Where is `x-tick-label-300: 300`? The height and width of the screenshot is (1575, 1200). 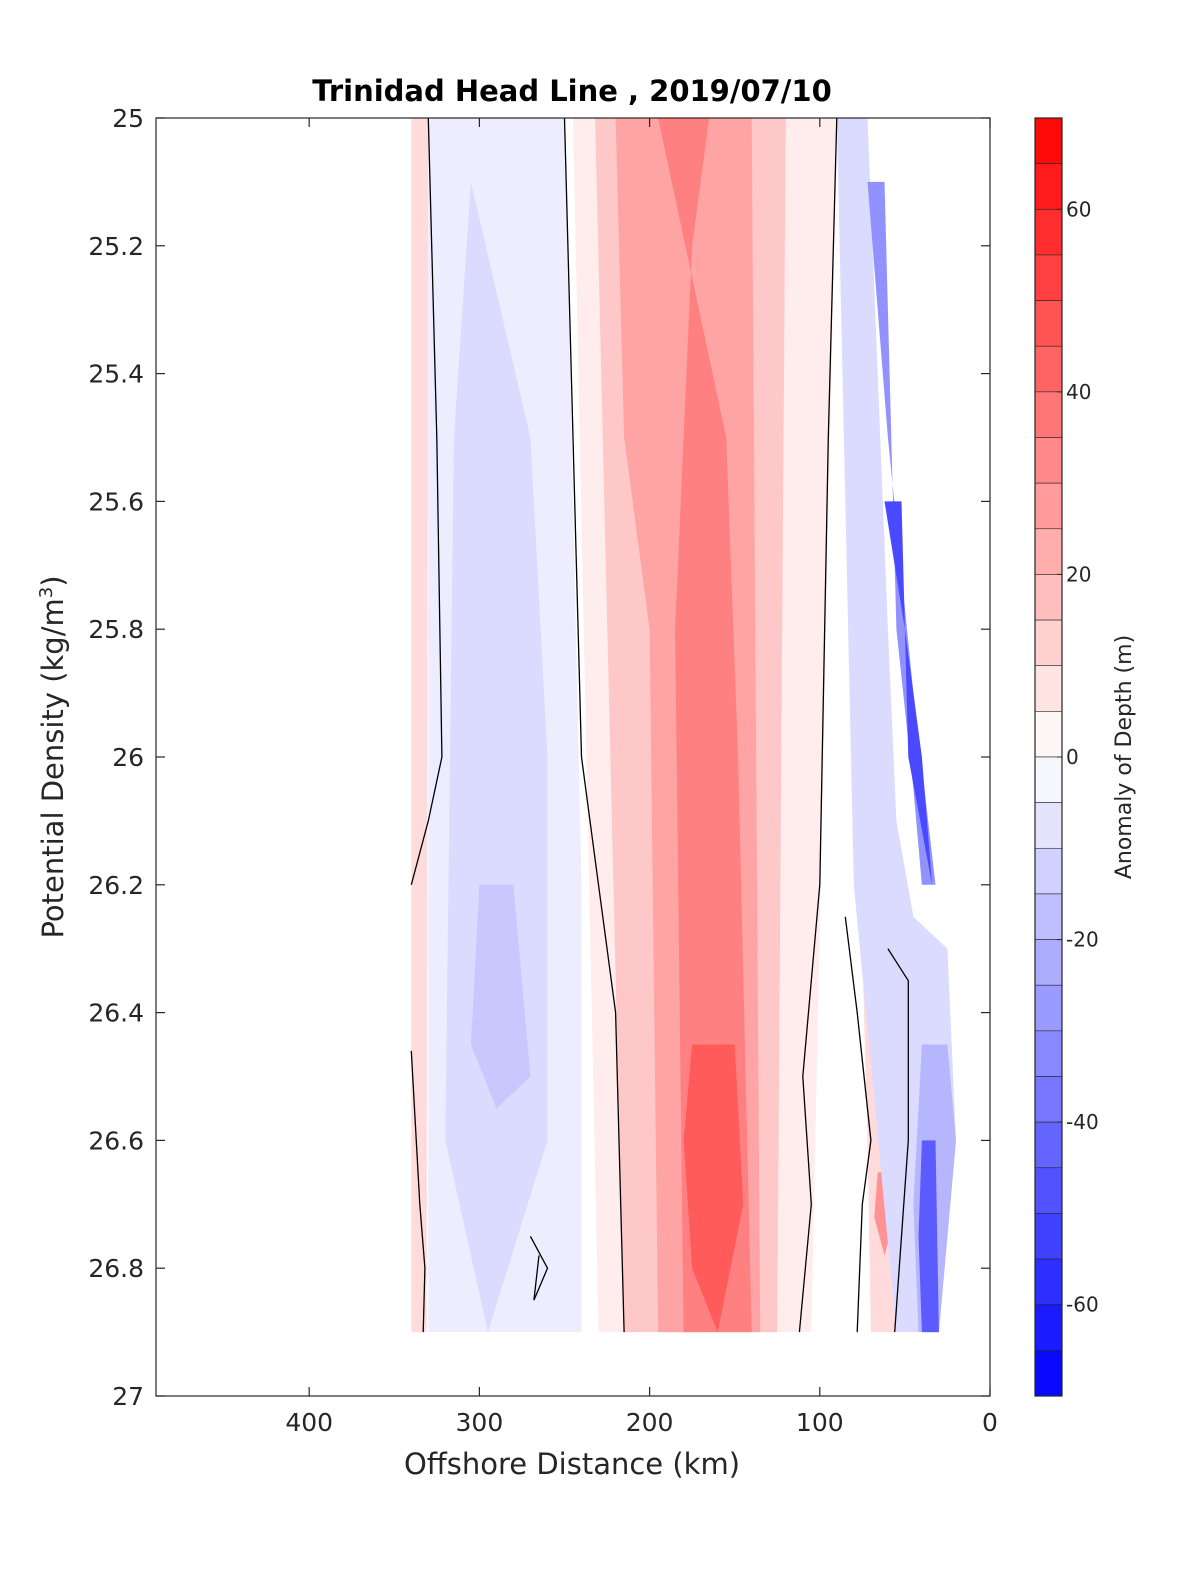 x-tick-label-300: 300 is located at coordinates (480, 1422).